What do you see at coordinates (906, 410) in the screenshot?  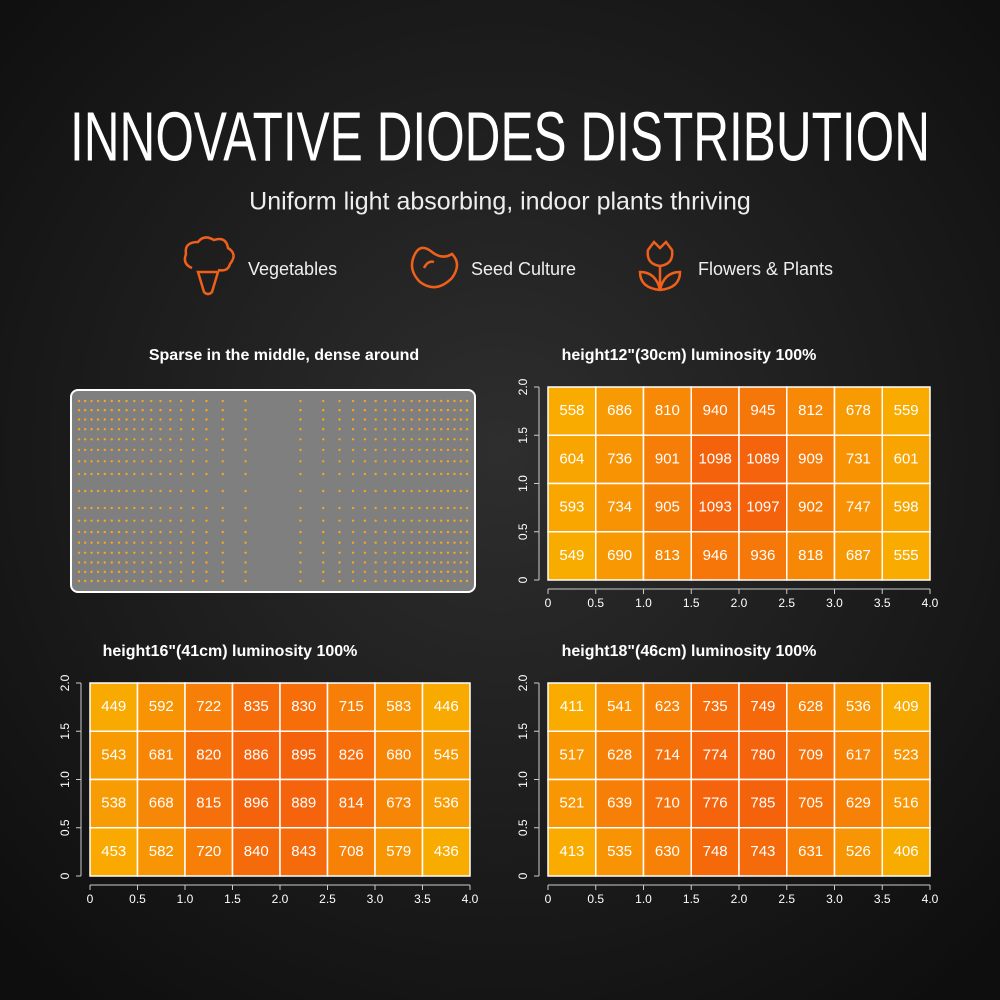 I see `cell-label: 559` at bounding box center [906, 410].